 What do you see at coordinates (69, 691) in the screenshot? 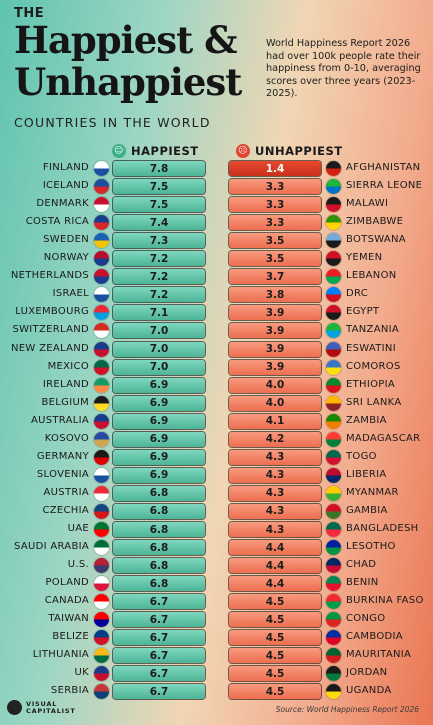
I see `happiest-country-name: SERBIA` at bounding box center [69, 691].